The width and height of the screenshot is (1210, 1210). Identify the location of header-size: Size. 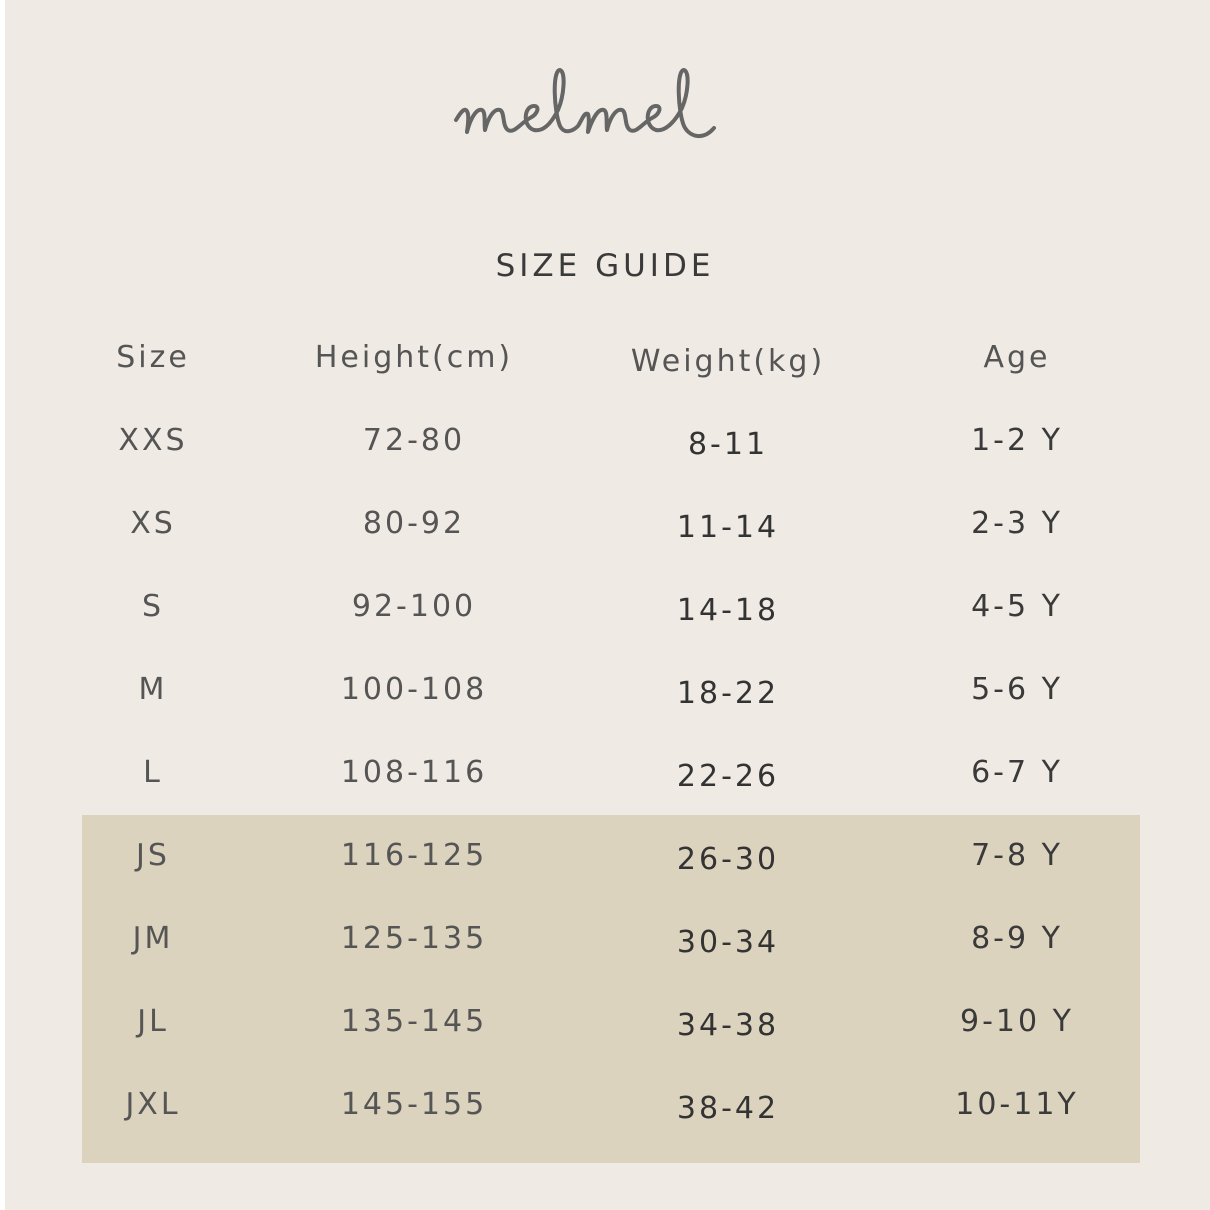
(153, 357).